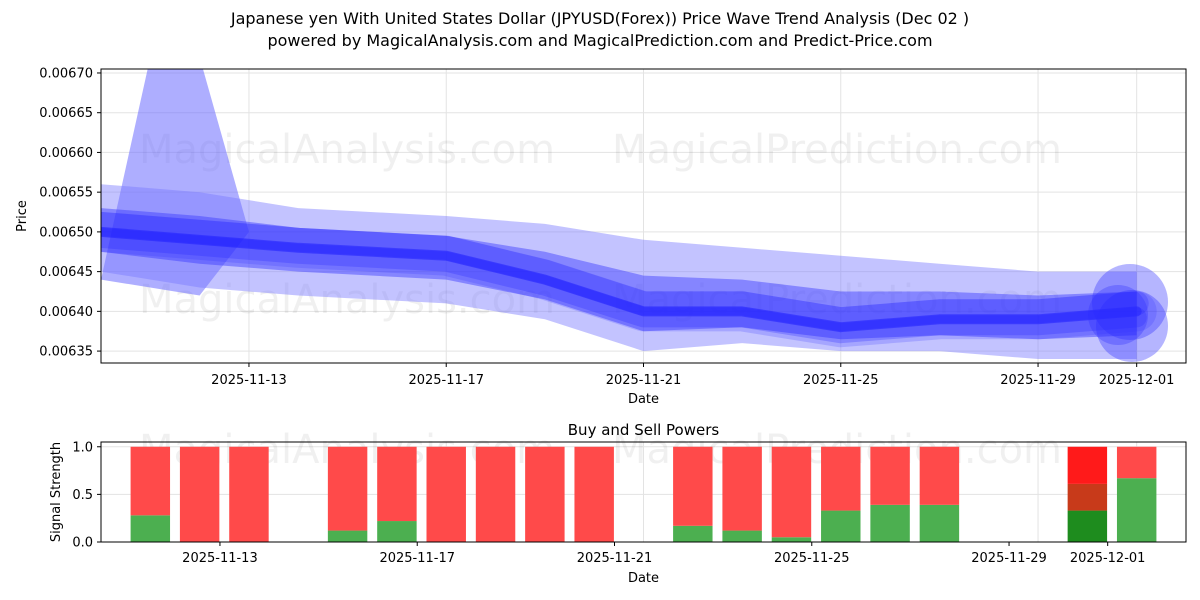 The image size is (1200, 600). What do you see at coordinates (66, 153) in the screenshot?
I see `y-tick-label: 0.00660` at bounding box center [66, 153].